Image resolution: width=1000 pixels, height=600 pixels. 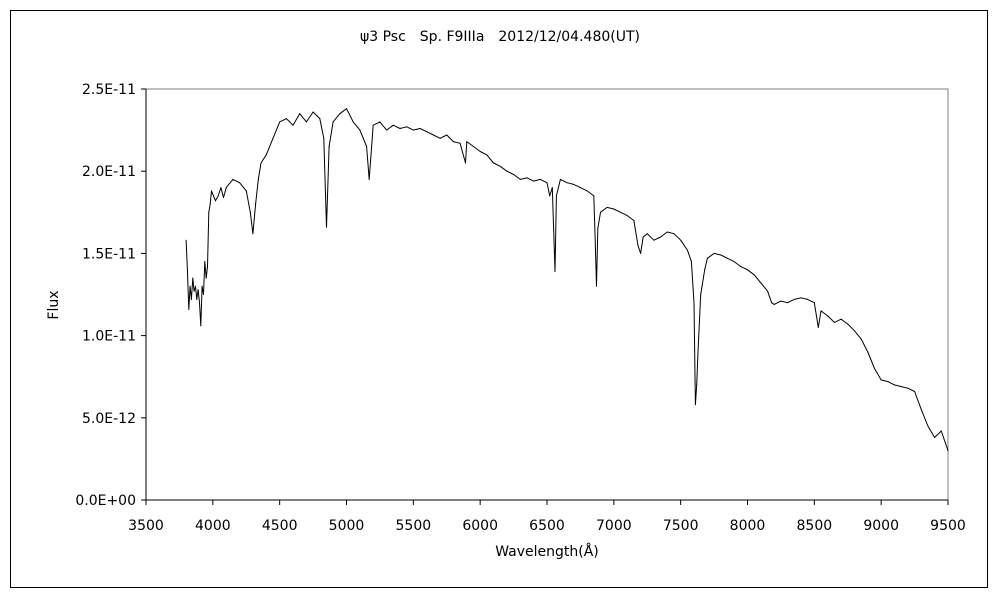 What do you see at coordinates (213, 526) in the screenshot?
I see `x-tick-label: 4000` at bounding box center [213, 526].